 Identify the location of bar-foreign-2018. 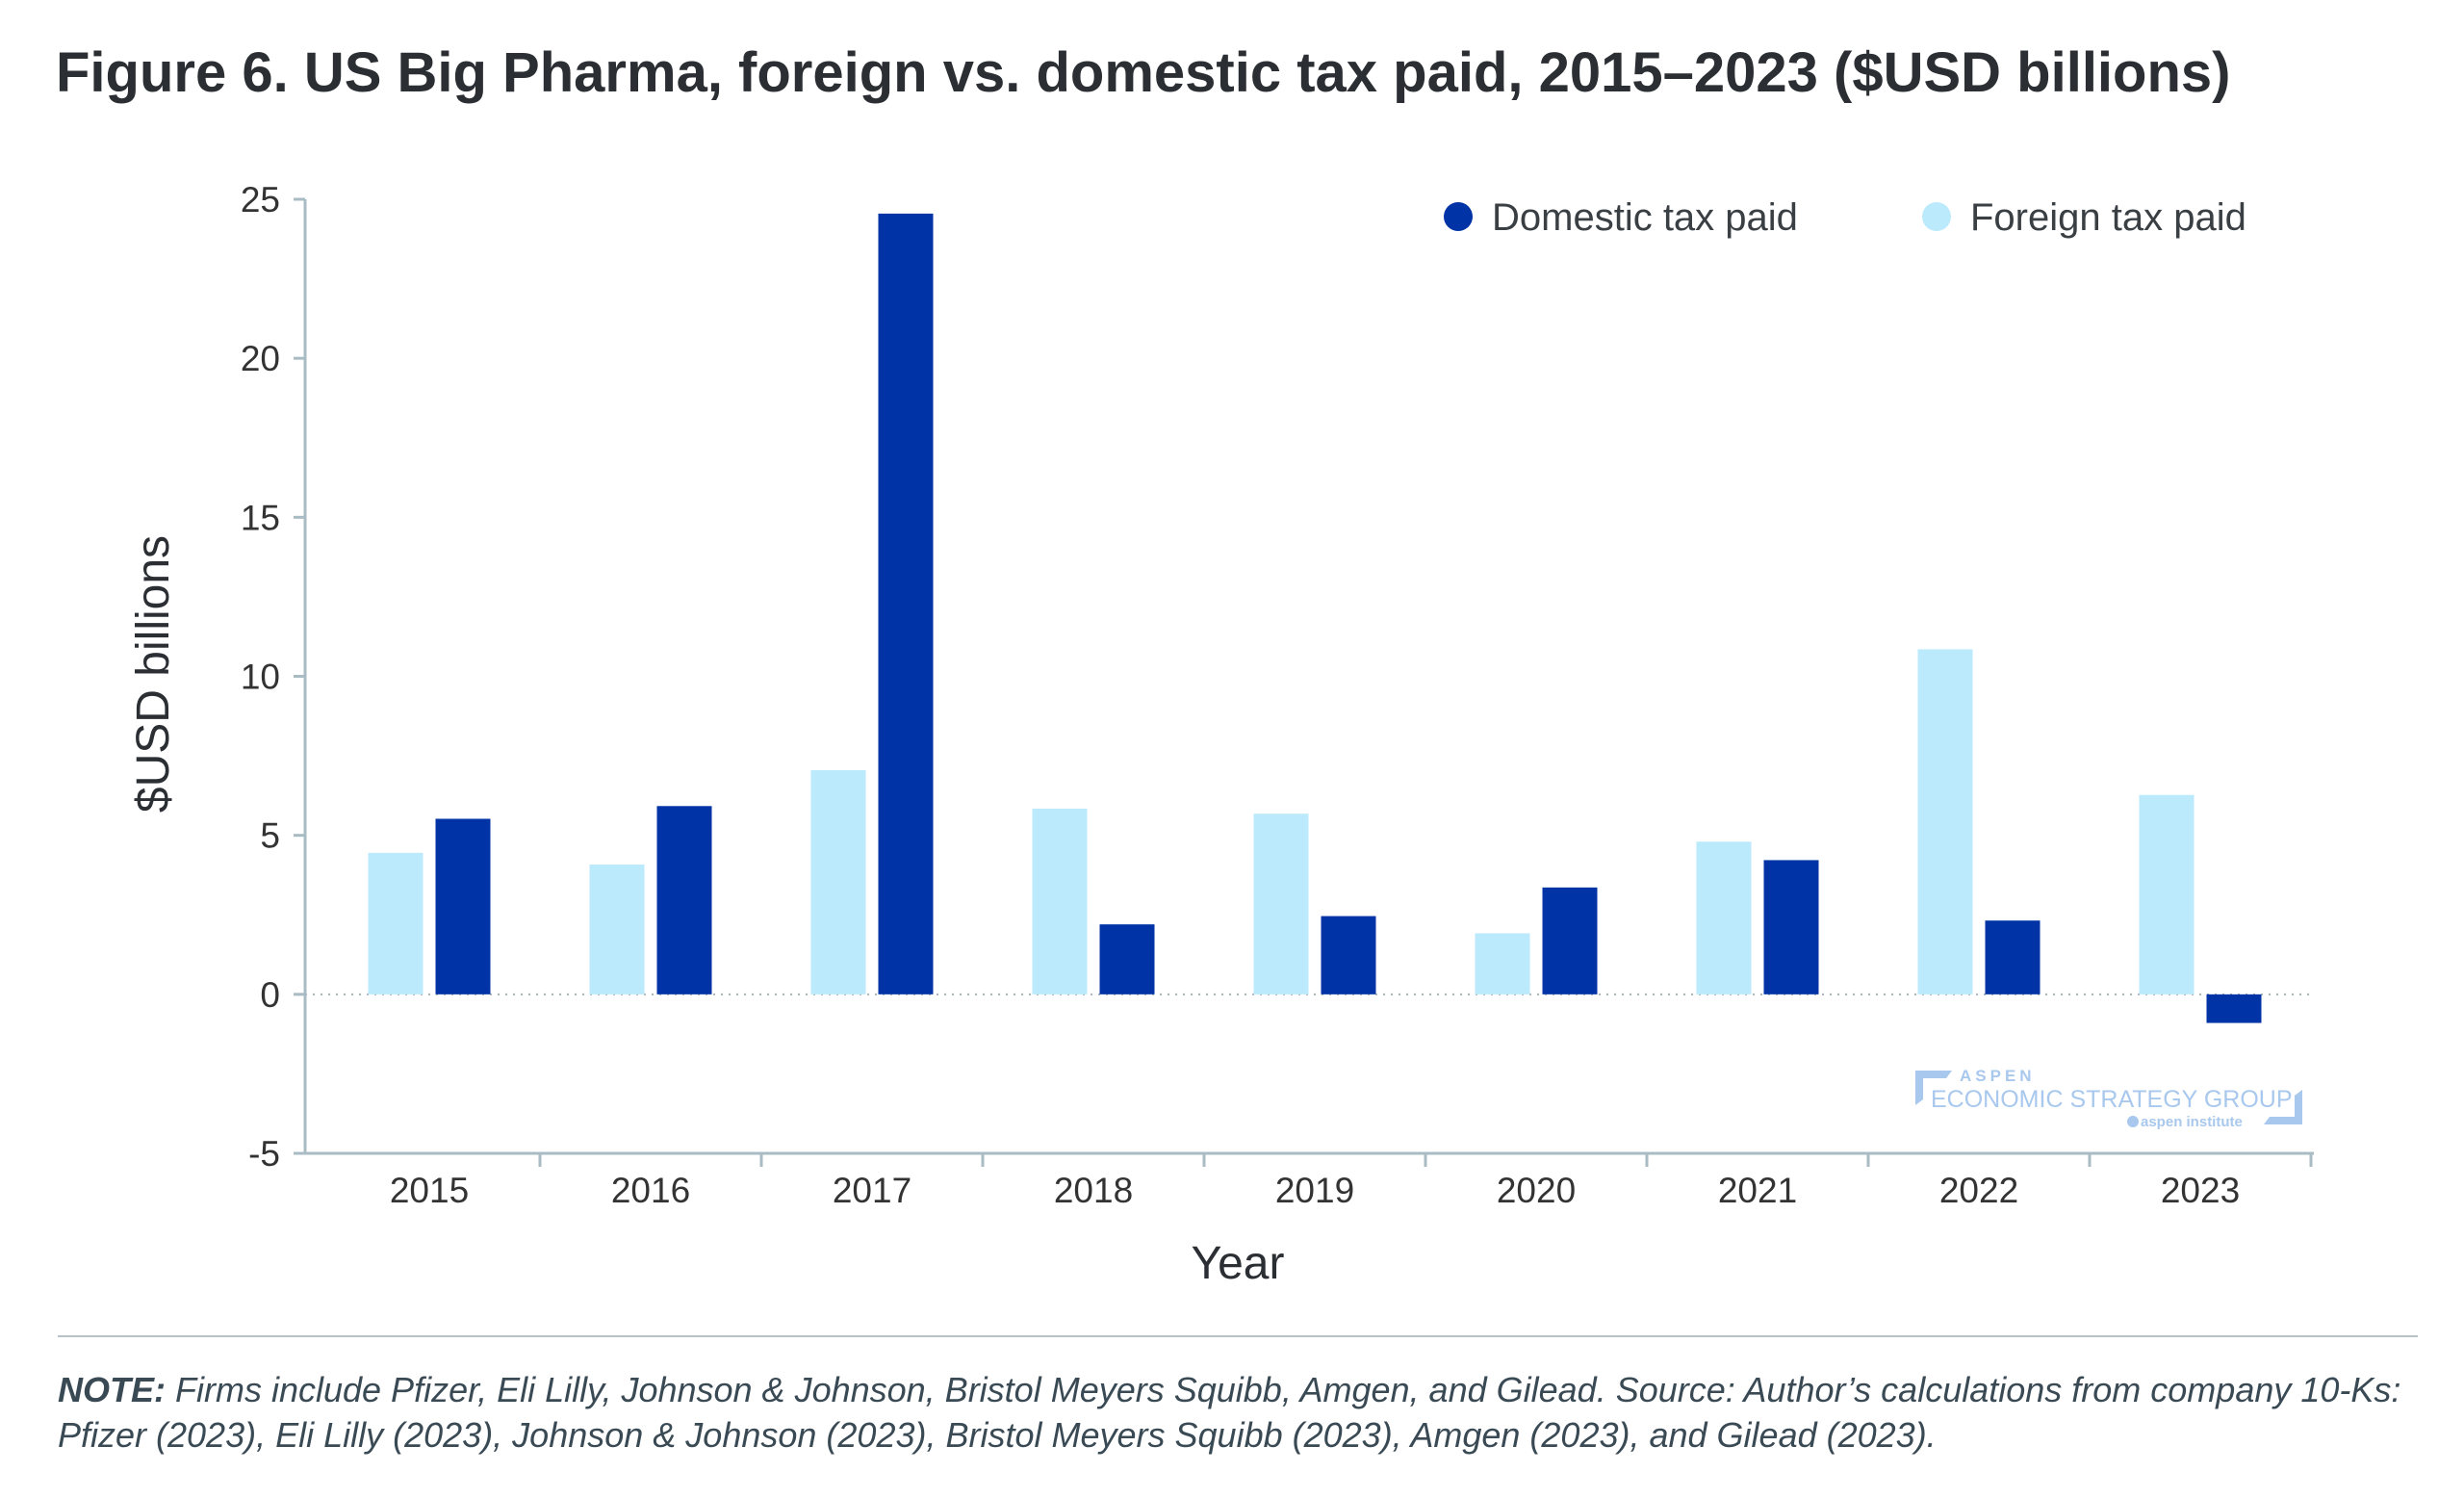
(1060, 901).